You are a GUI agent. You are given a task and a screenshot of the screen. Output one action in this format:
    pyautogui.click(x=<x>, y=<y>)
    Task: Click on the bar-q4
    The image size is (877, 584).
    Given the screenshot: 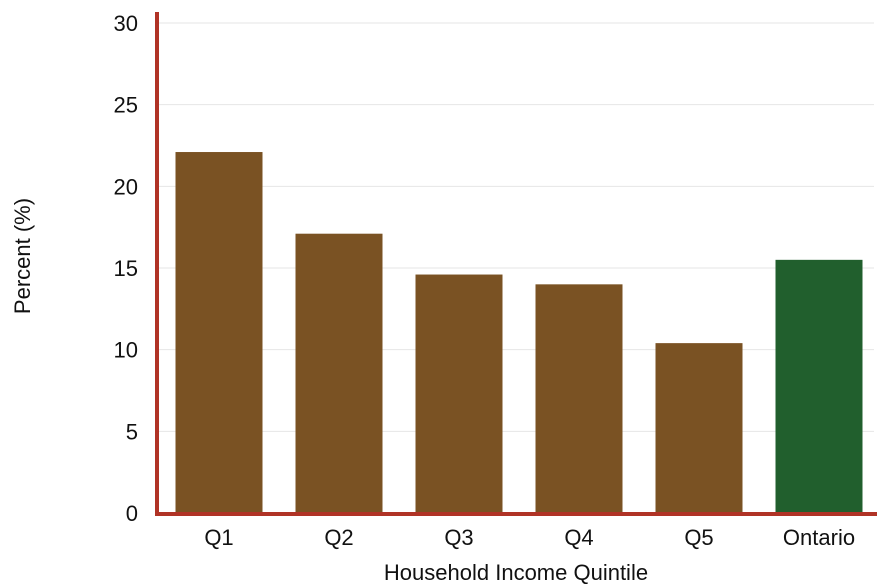 What is the action you would take?
    pyautogui.click(x=579, y=398)
    